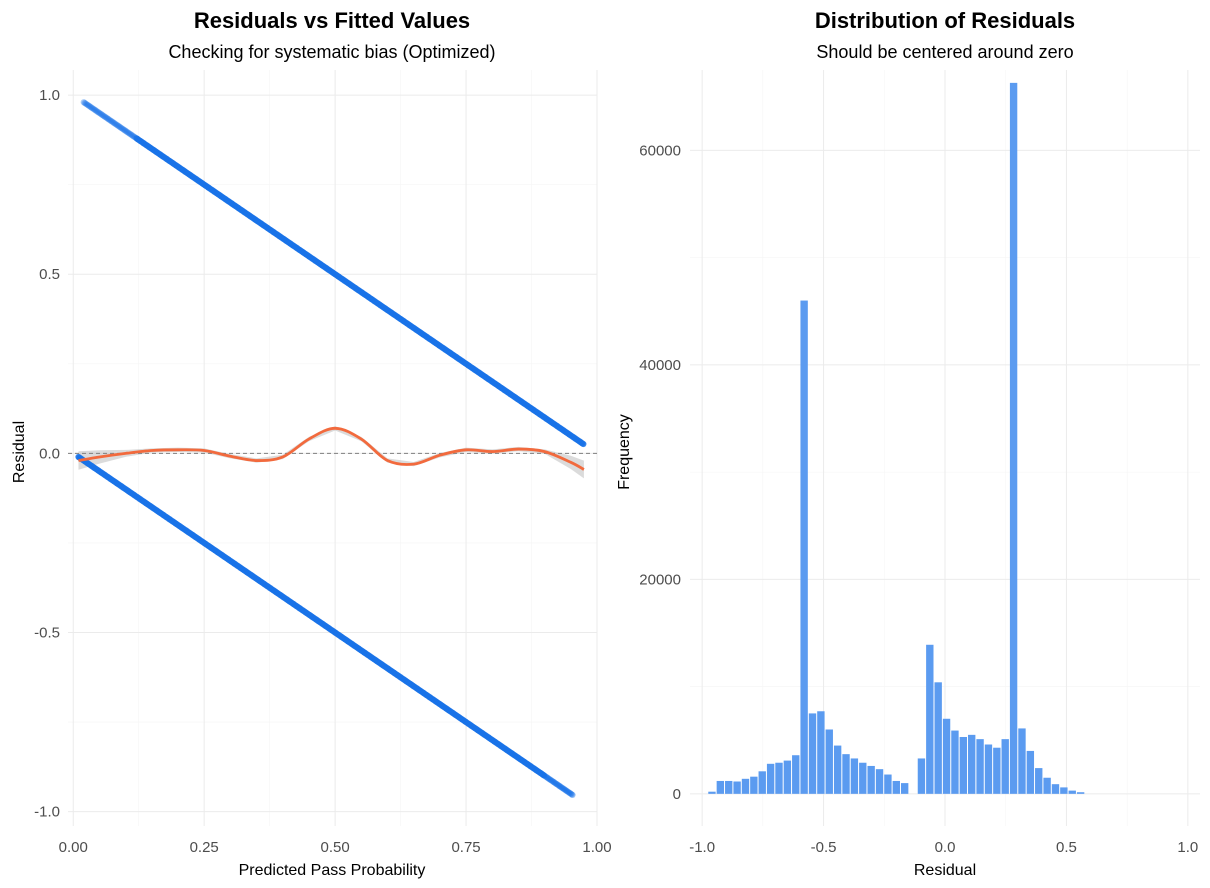 The width and height of the screenshot is (1210, 888). I want to click on right-chart-subtitle: Should be centered around zero, so click(944, 52).